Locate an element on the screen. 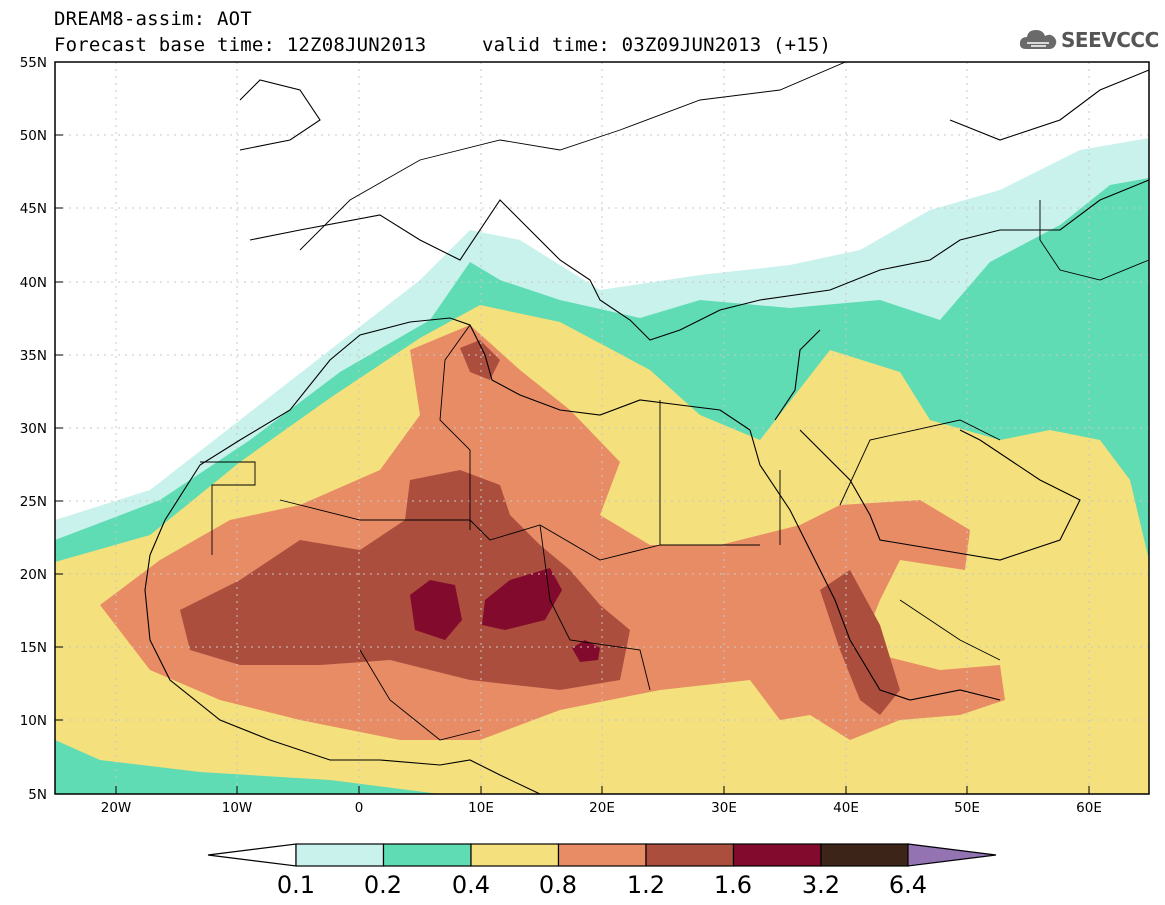 The height and width of the screenshot is (905, 1165). lat-label: 20N is located at coordinates (33, 575).